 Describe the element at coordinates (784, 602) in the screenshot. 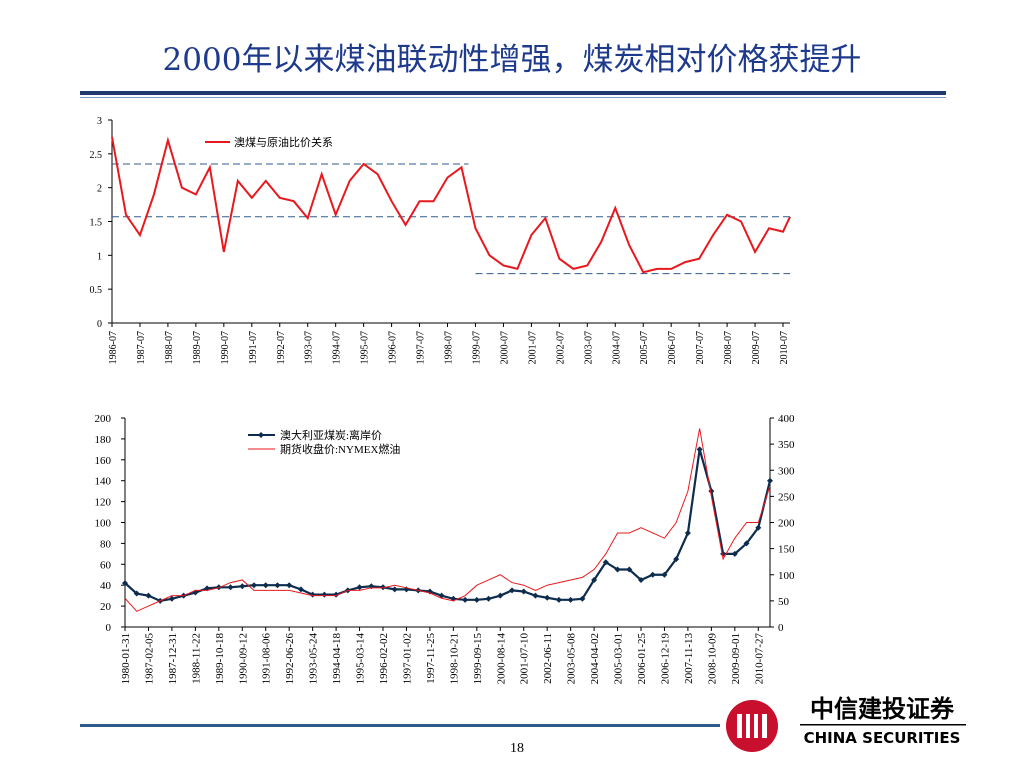

I see `y2-tick-label: 50` at that location.